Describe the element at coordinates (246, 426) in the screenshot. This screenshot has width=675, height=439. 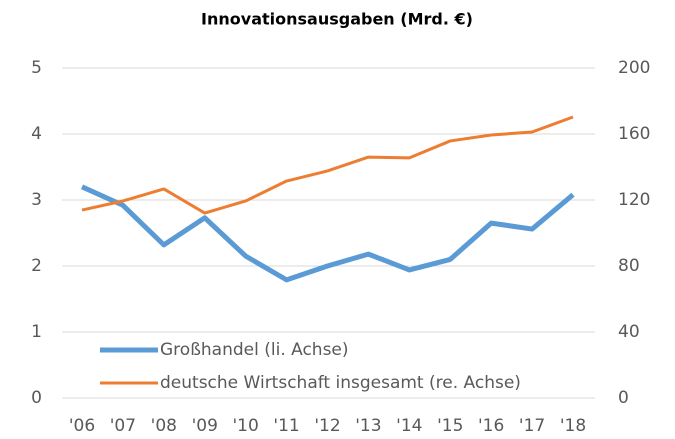
I see `x-tick-label: '10` at that location.